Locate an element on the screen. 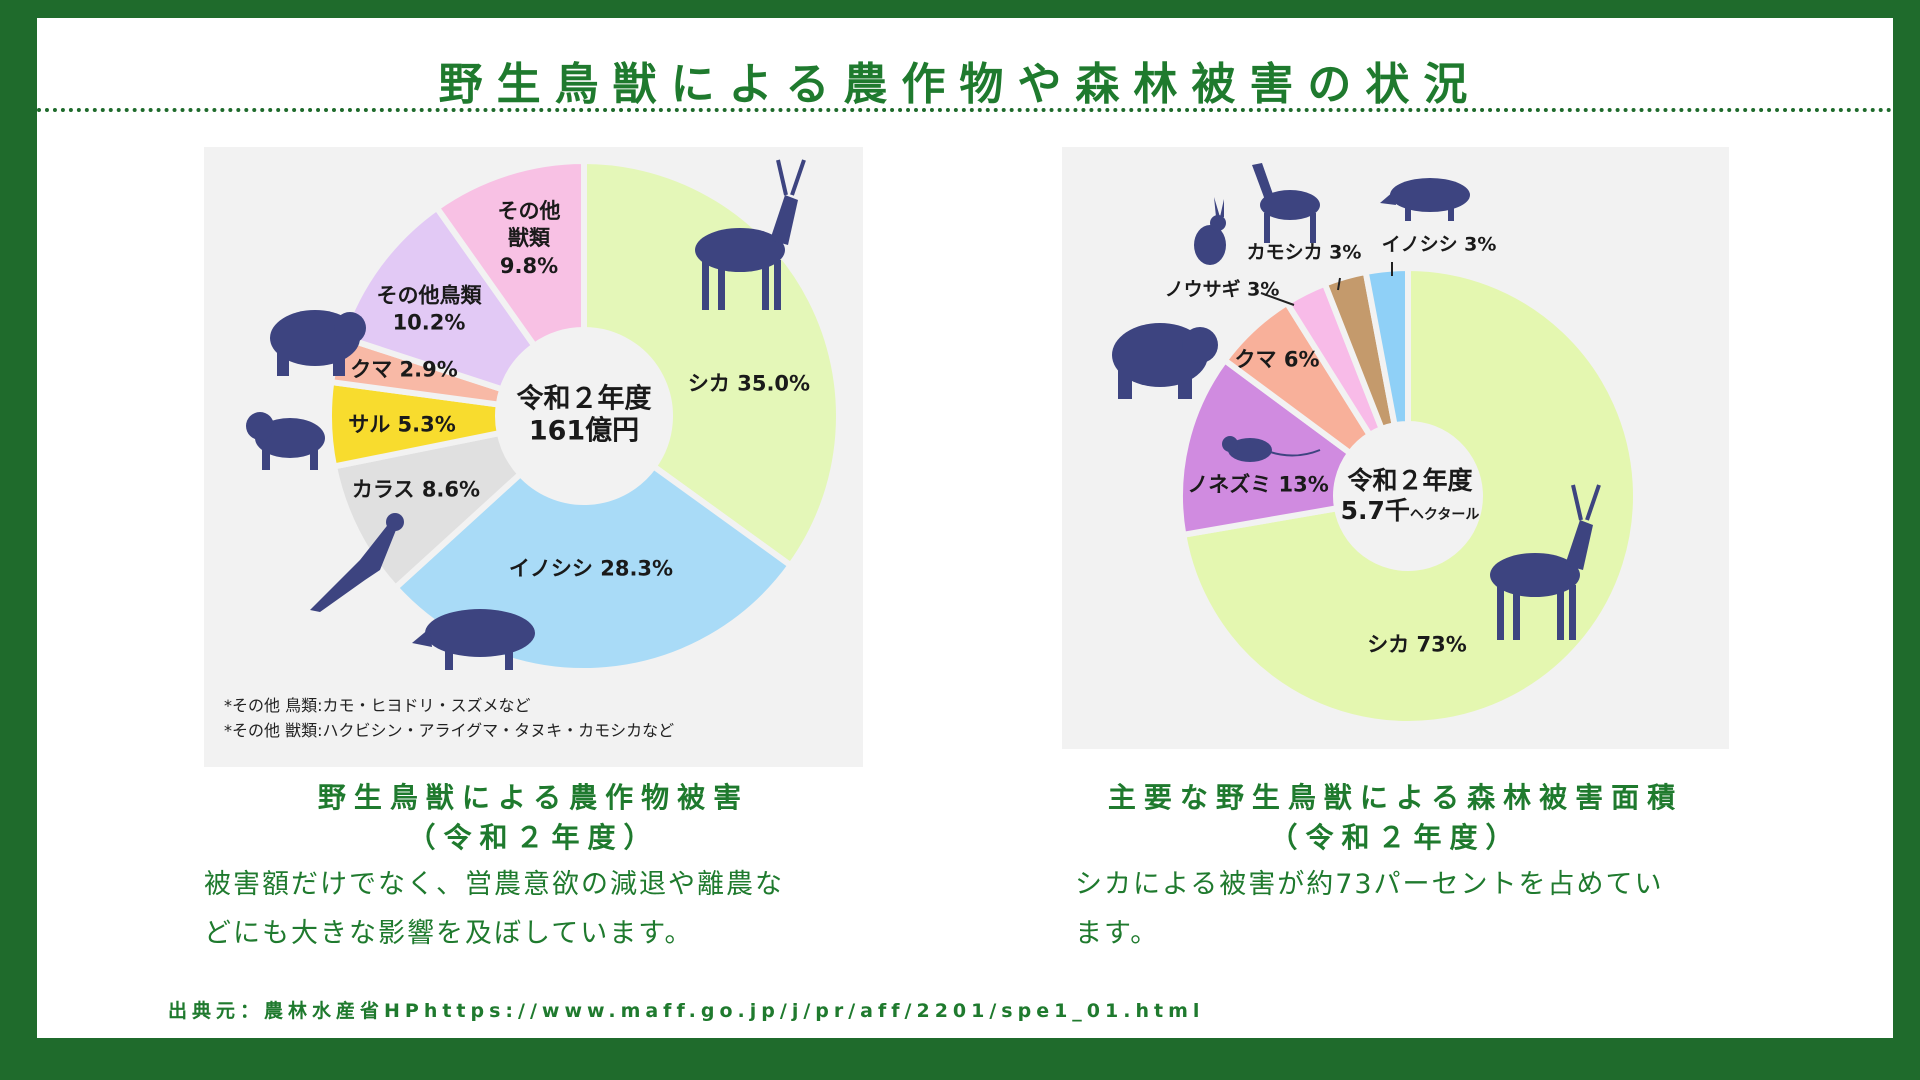 The image size is (1920, 1080). center-total: 5.7千 is located at coordinates (1375, 510).